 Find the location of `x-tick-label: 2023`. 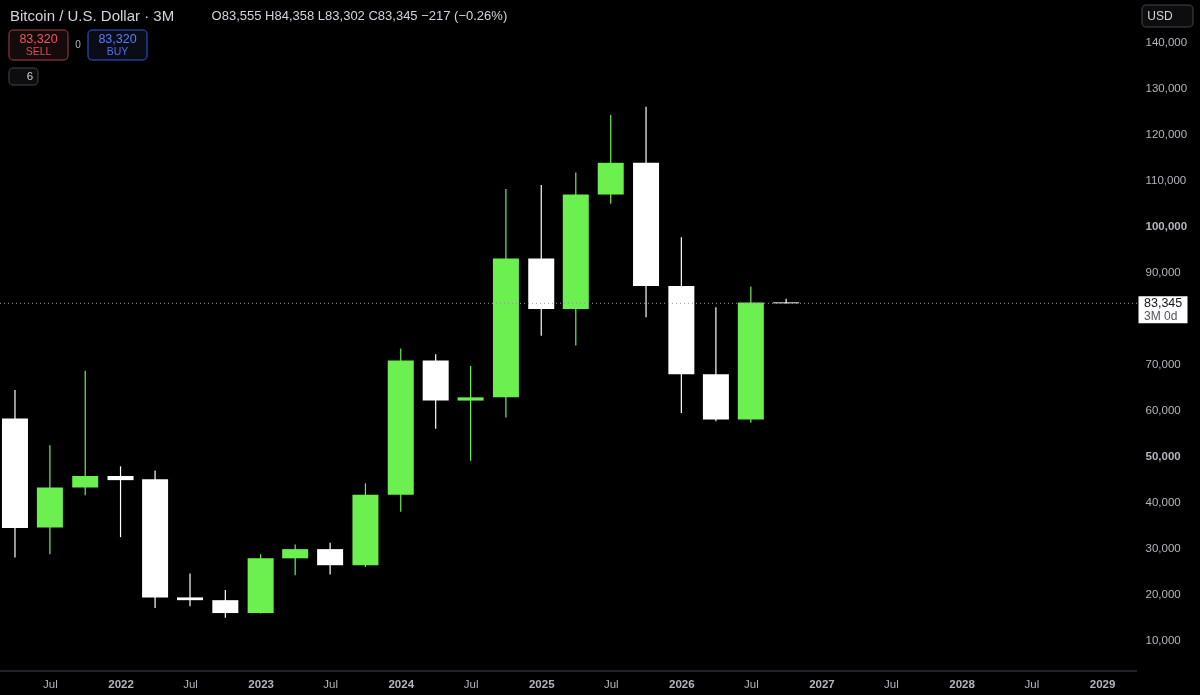

x-tick-label: 2023 is located at coordinates (261, 683).